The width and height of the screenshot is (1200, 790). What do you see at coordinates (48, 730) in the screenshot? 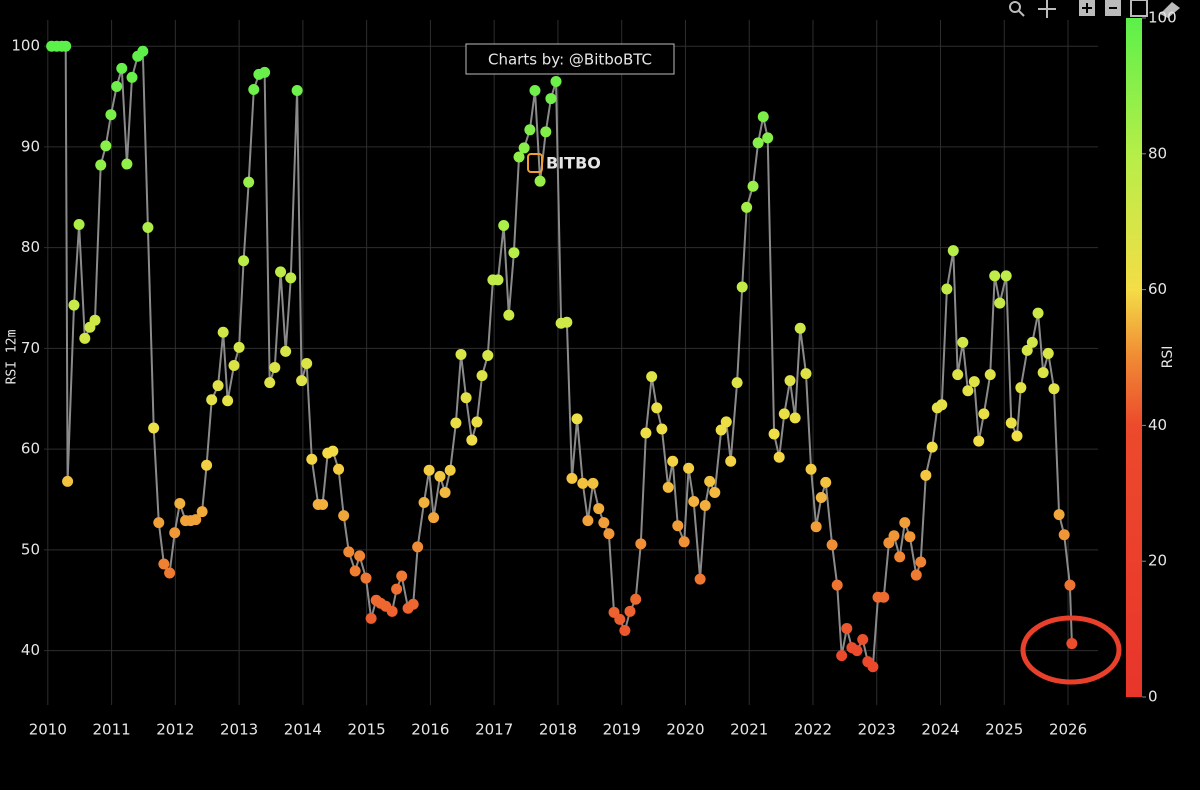
I see `x-tick-label: 2010` at bounding box center [48, 730].